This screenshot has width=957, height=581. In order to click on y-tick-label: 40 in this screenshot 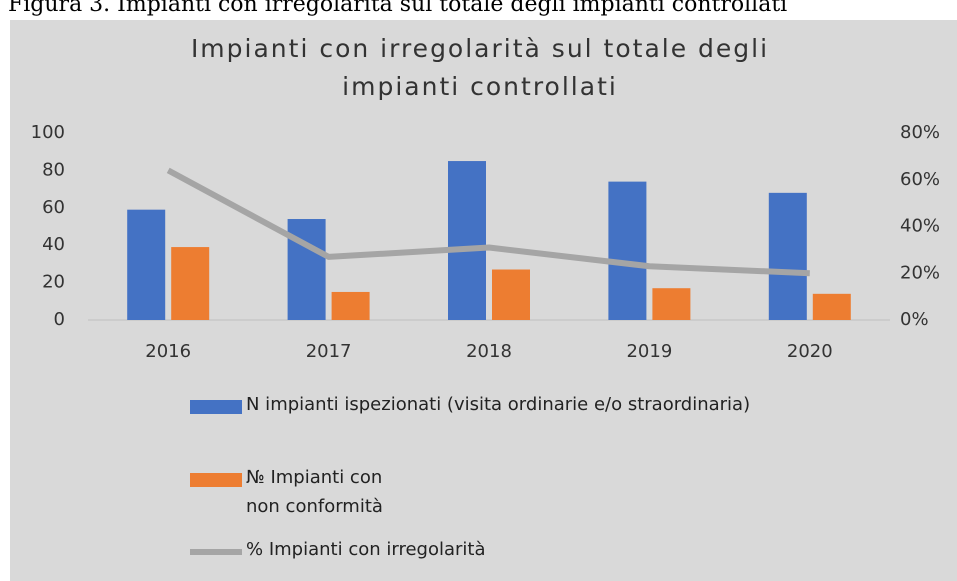, I will do `click(53, 244)`.